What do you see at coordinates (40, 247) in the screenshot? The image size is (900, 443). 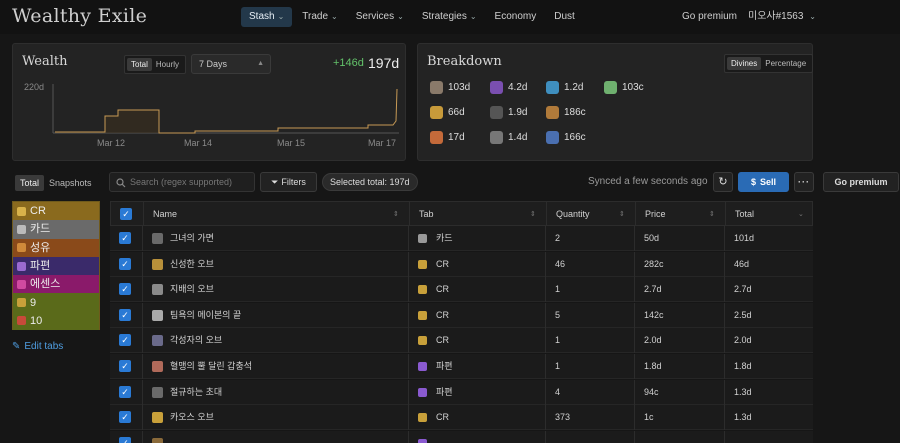 I see `stash-tab-label: 성유` at bounding box center [40, 247].